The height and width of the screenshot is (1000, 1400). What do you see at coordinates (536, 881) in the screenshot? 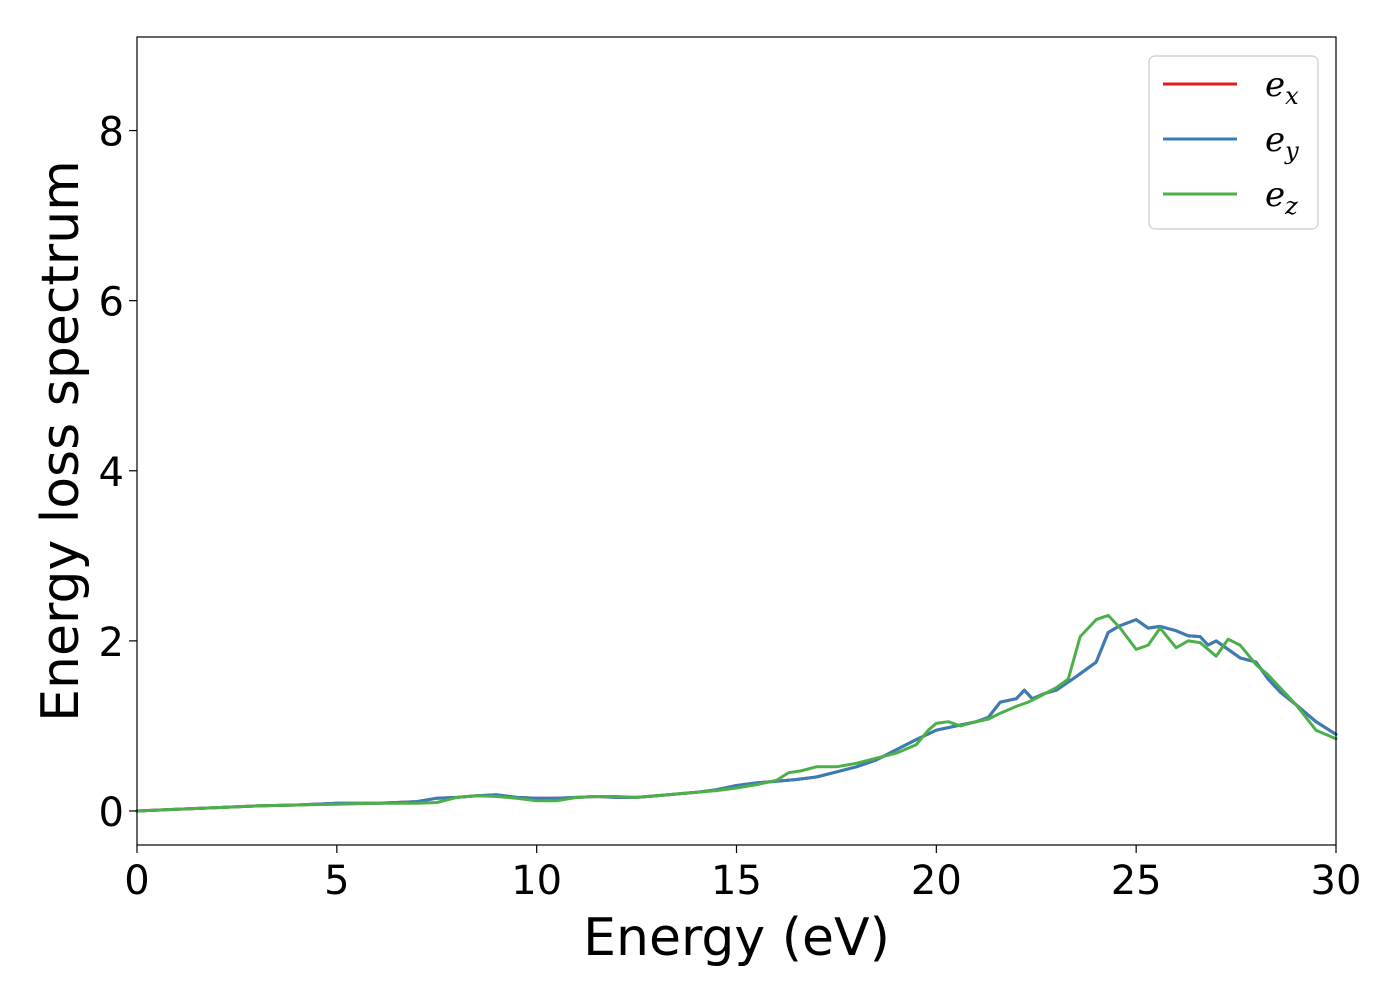
I see `x-tick-label: 10` at bounding box center [536, 881].